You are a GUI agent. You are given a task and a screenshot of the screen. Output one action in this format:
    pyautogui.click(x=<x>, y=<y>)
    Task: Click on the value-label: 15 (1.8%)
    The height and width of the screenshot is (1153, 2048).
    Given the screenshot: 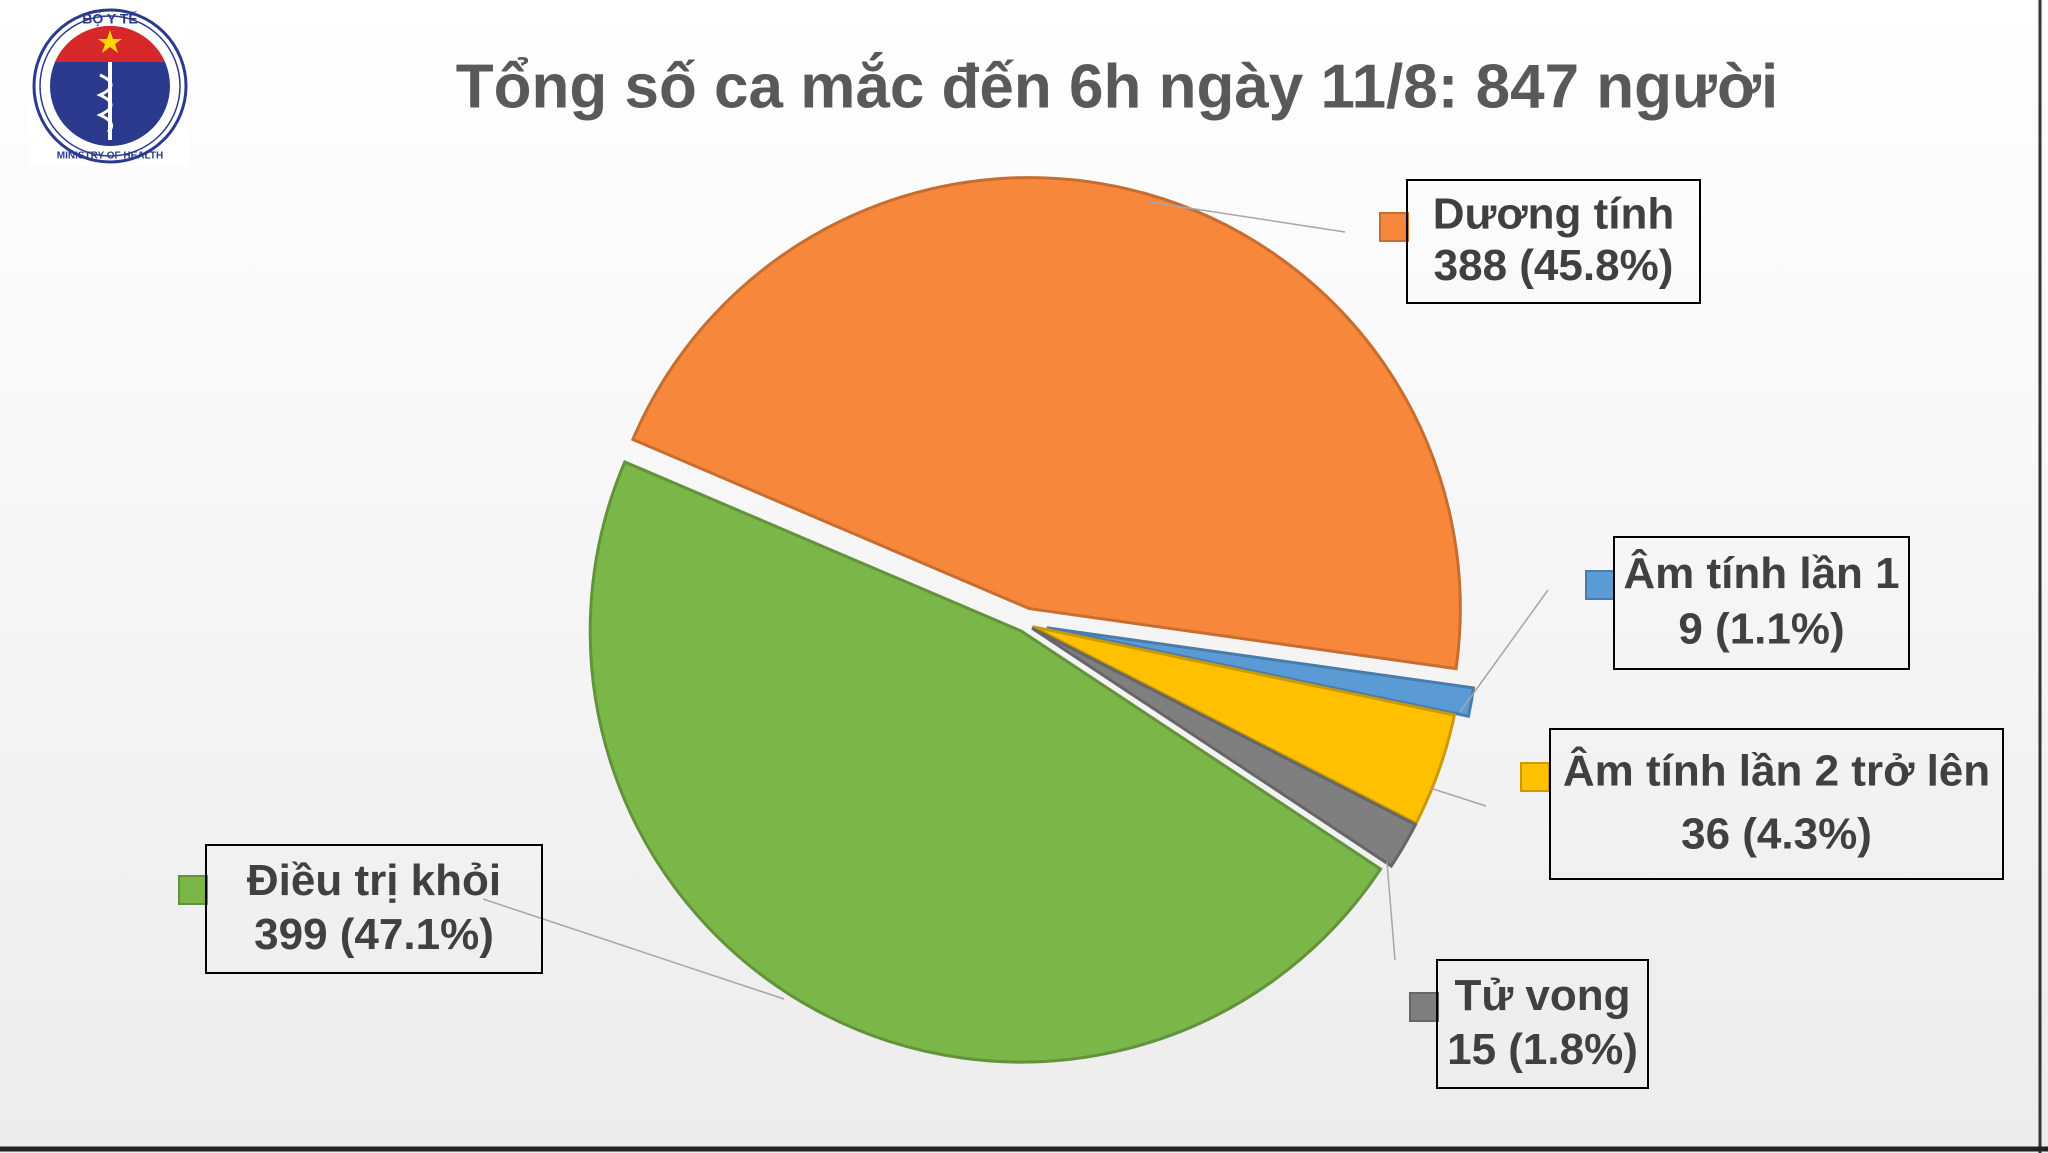 What is the action you would take?
    pyautogui.click(x=1542, y=1049)
    